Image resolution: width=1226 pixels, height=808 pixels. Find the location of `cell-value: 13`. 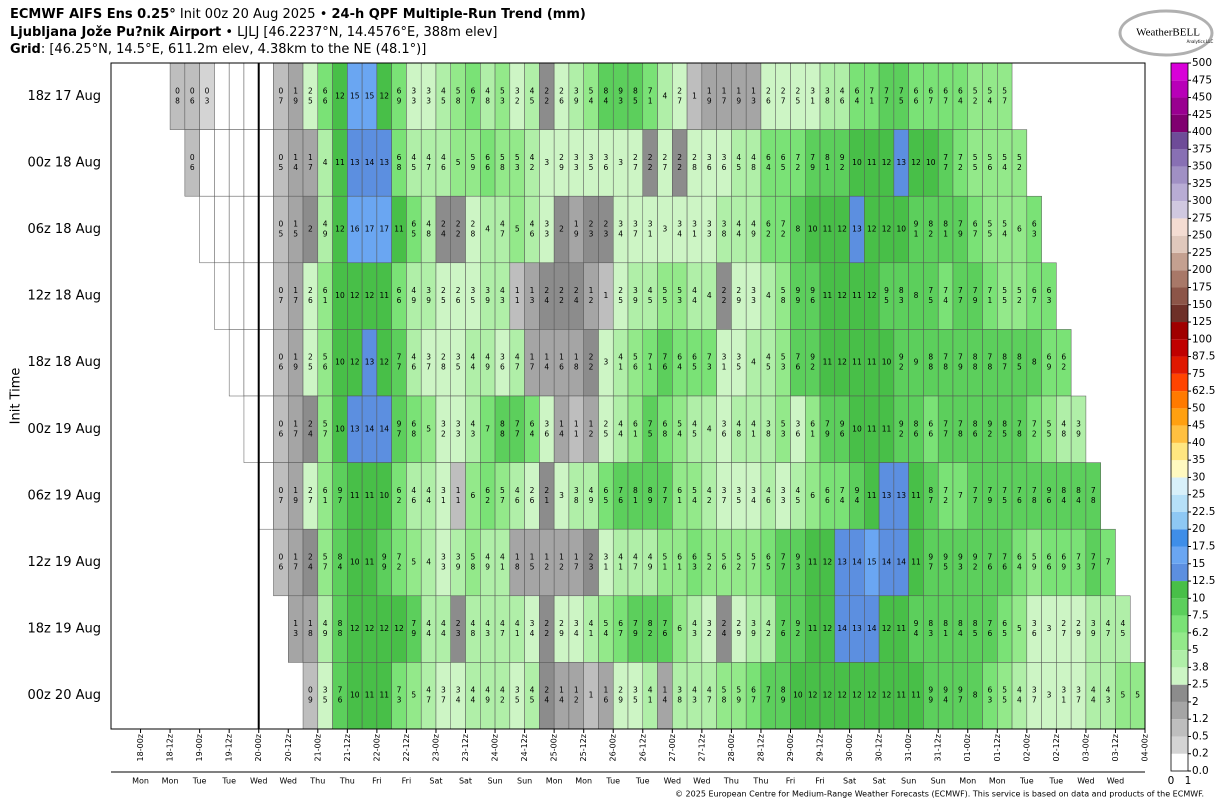

cell-value: 13 is located at coordinates (901, 495).